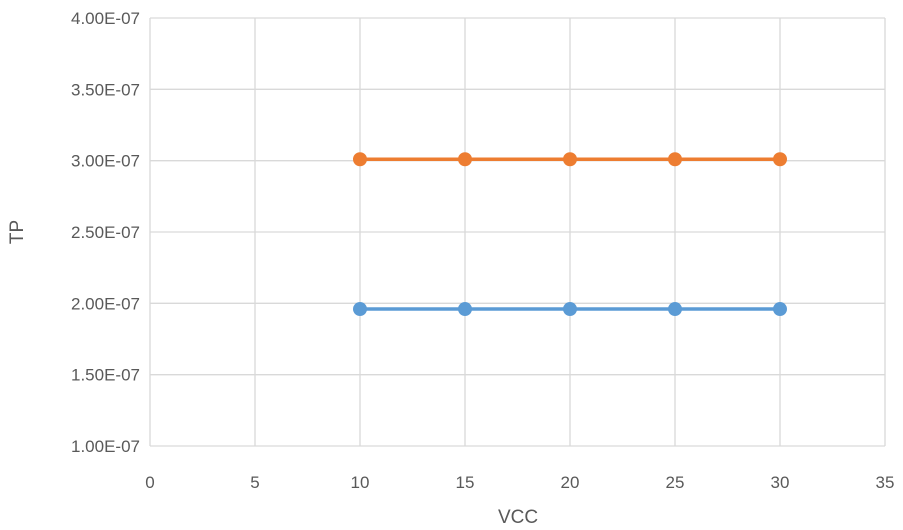 The image size is (903, 530). What do you see at coordinates (105, 232) in the screenshot?
I see `y-tick-label: 2.50E-07` at bounding box center [105, 232].